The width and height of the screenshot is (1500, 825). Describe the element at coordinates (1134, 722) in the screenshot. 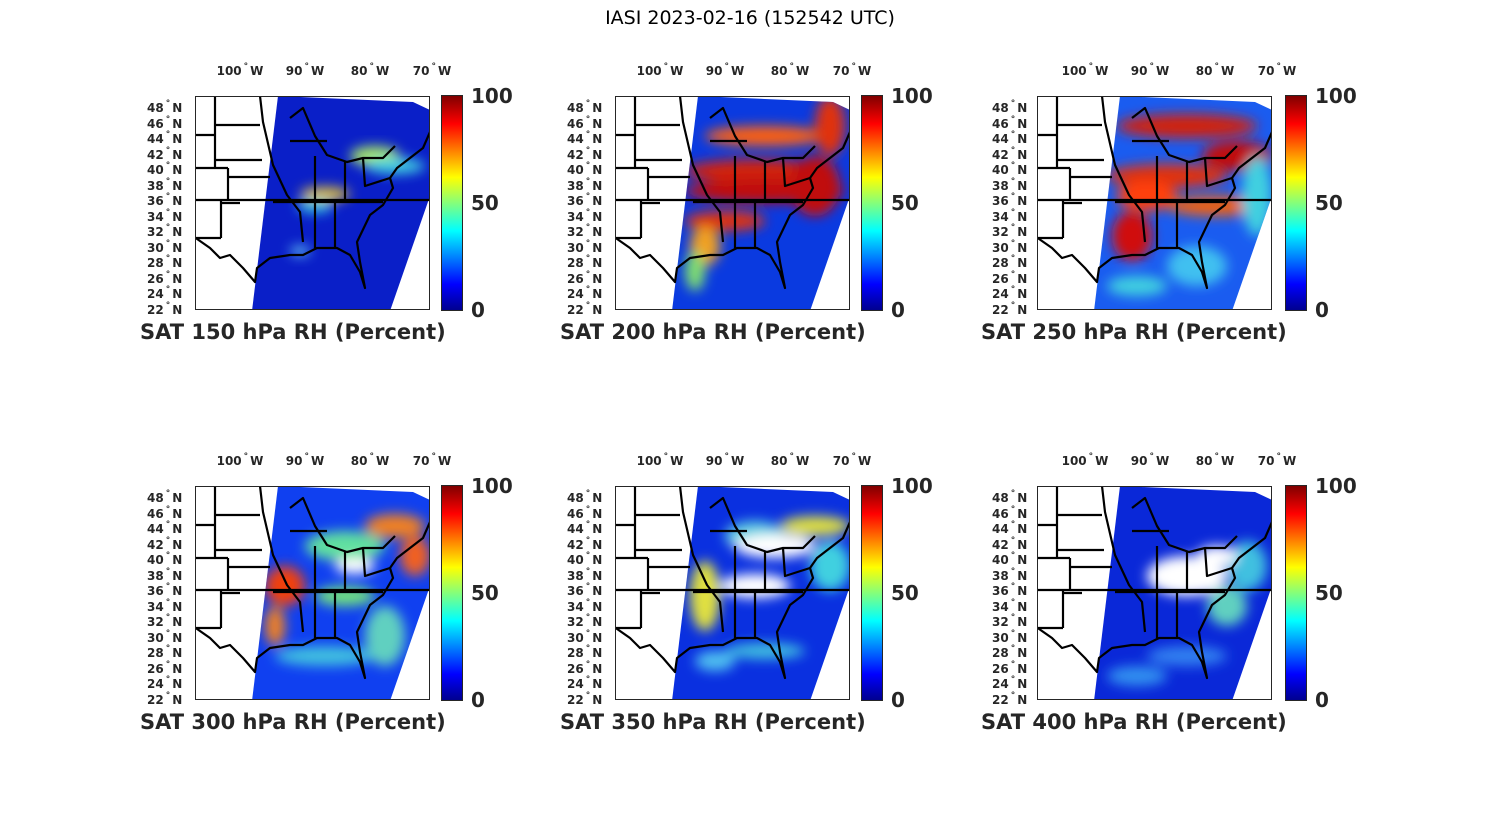

I see `panel-title: SAT 400 hPa RH (Percent)` at that location.